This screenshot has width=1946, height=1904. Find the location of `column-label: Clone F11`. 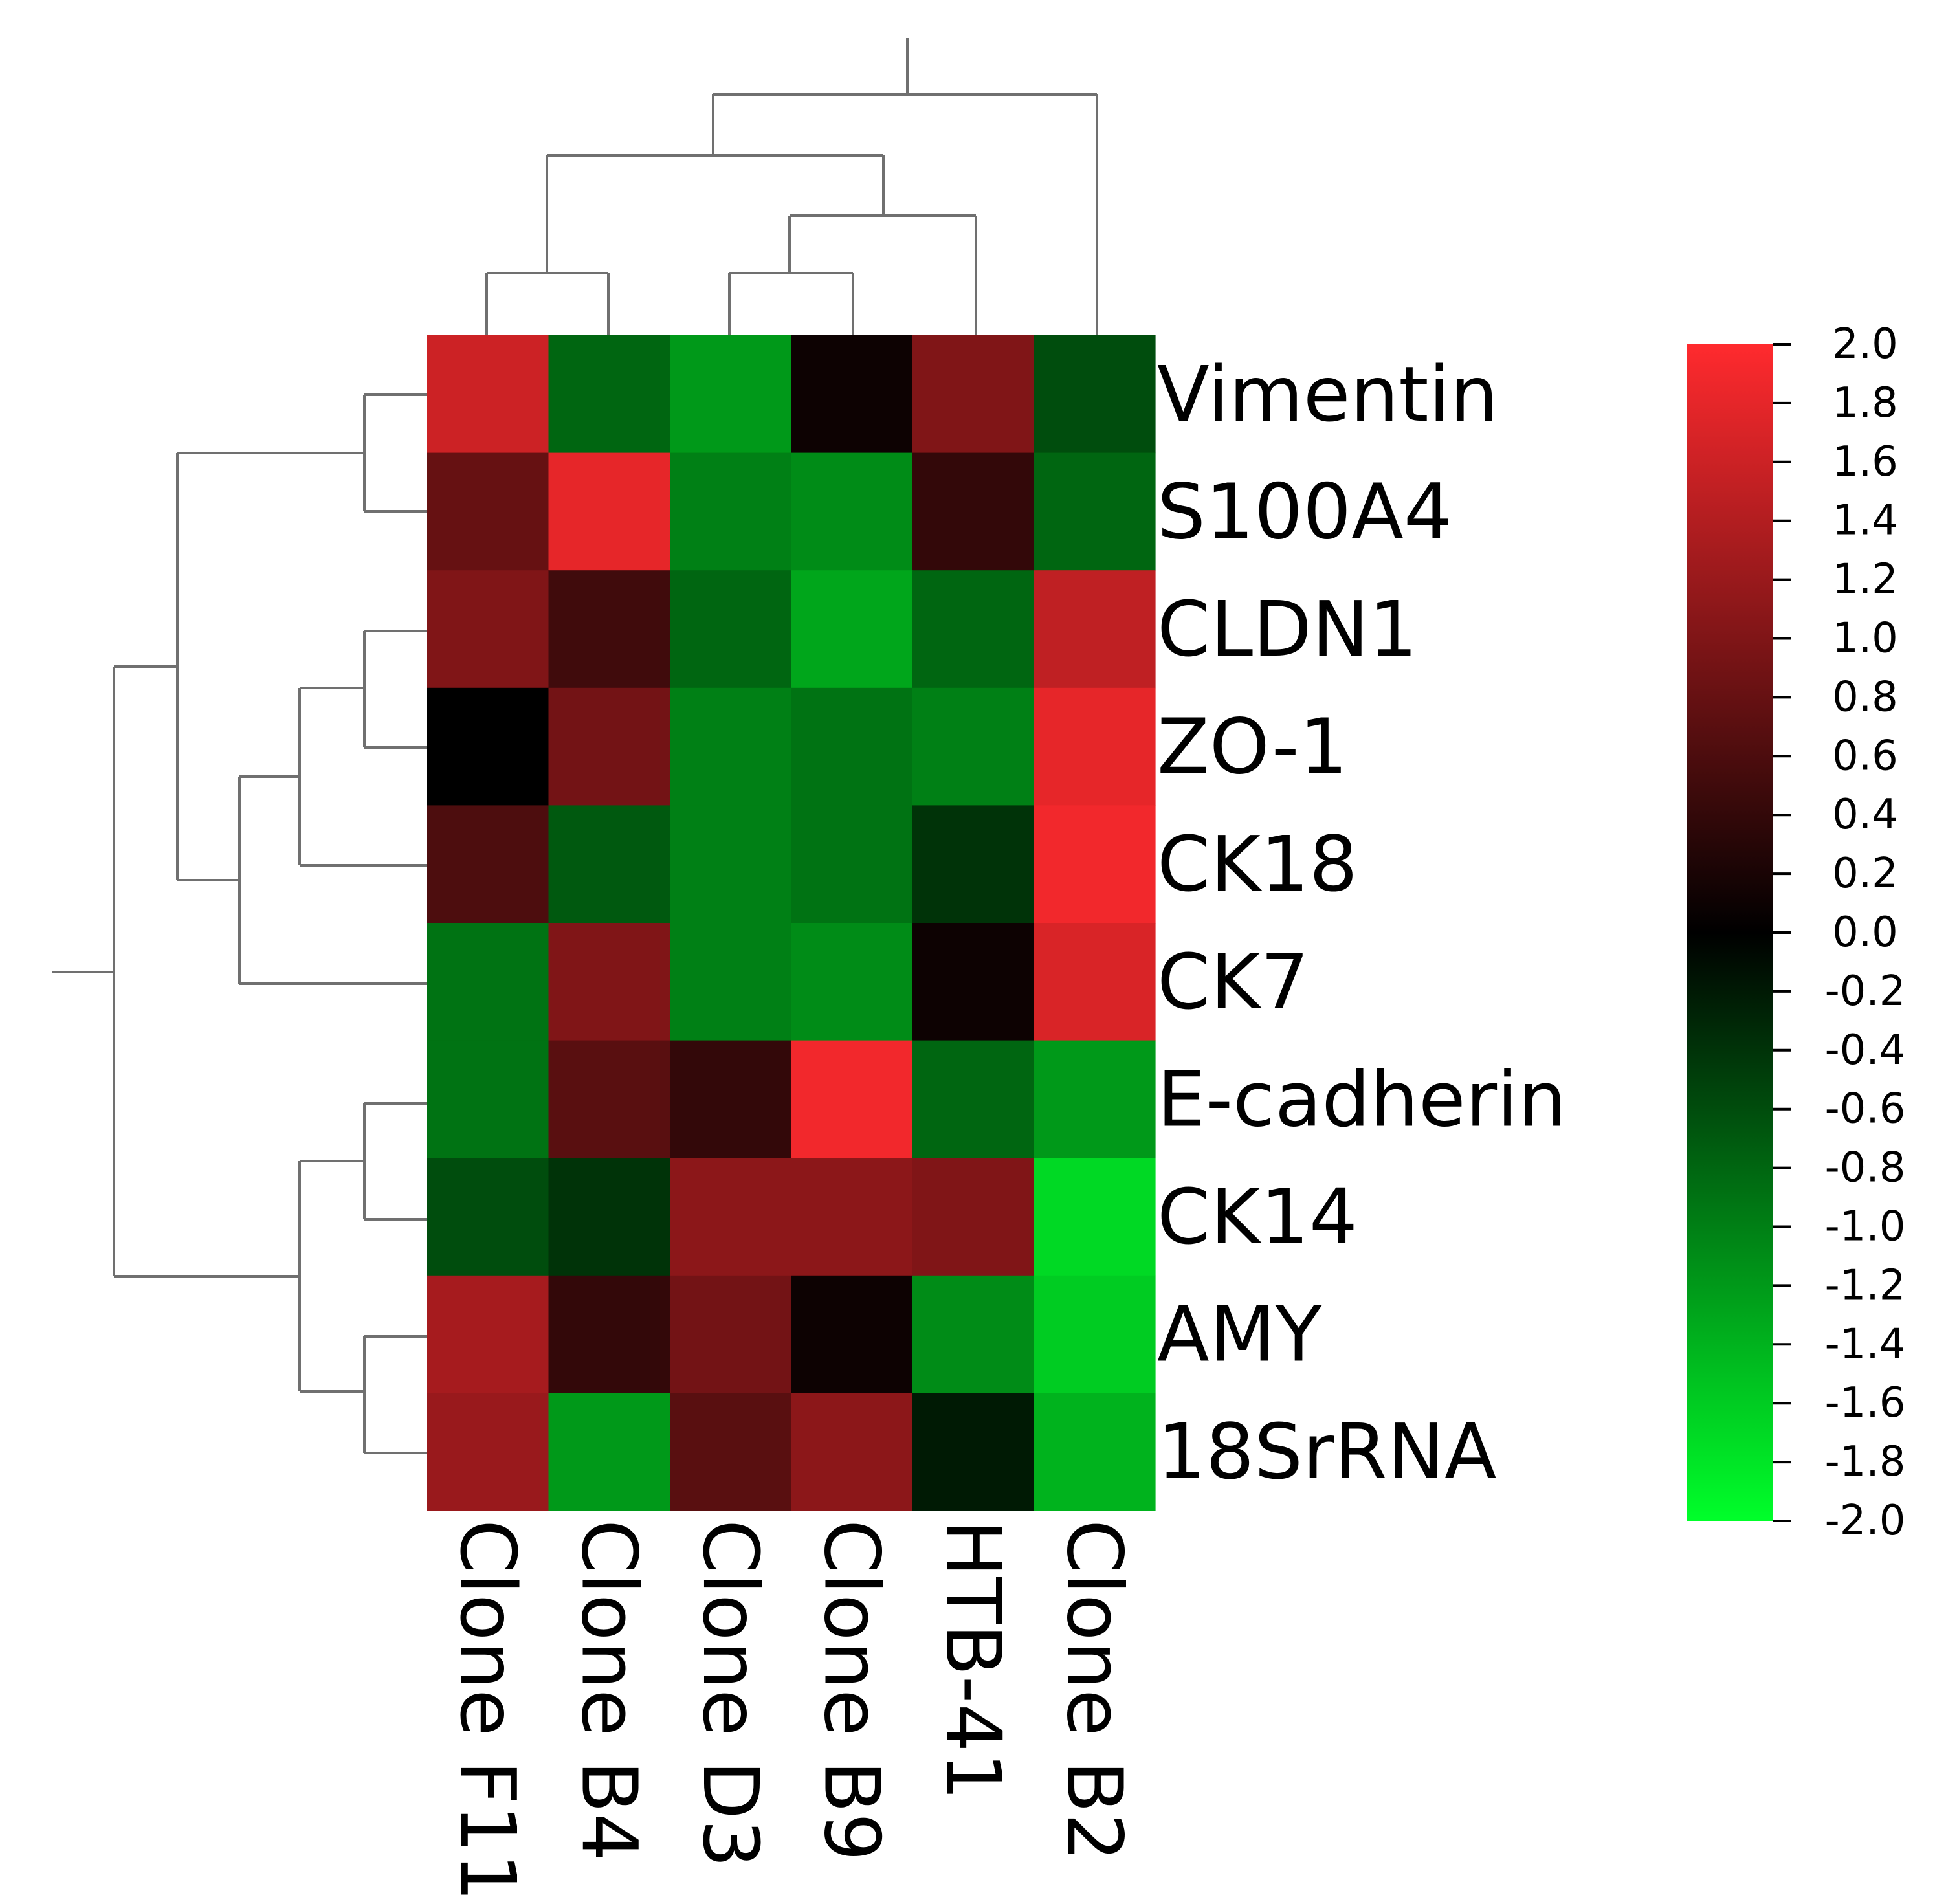

column-label: Clone F11 is located at coordinates (488, 1710).